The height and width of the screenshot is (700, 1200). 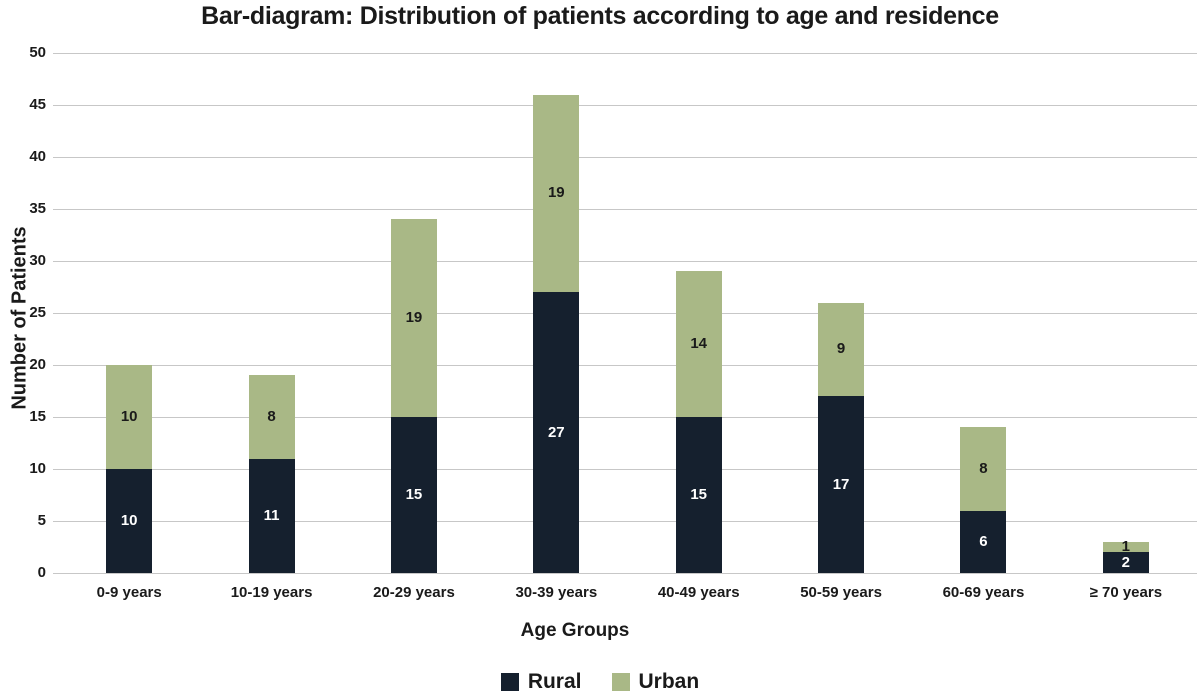 I want to click on bar-label-rural-6: 6, so click(x=983, y=541).